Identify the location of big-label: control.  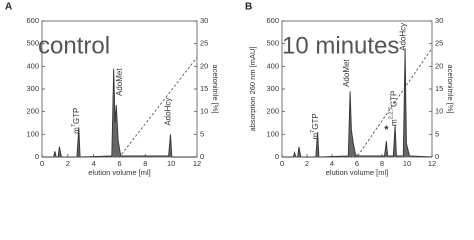
(74, 45).